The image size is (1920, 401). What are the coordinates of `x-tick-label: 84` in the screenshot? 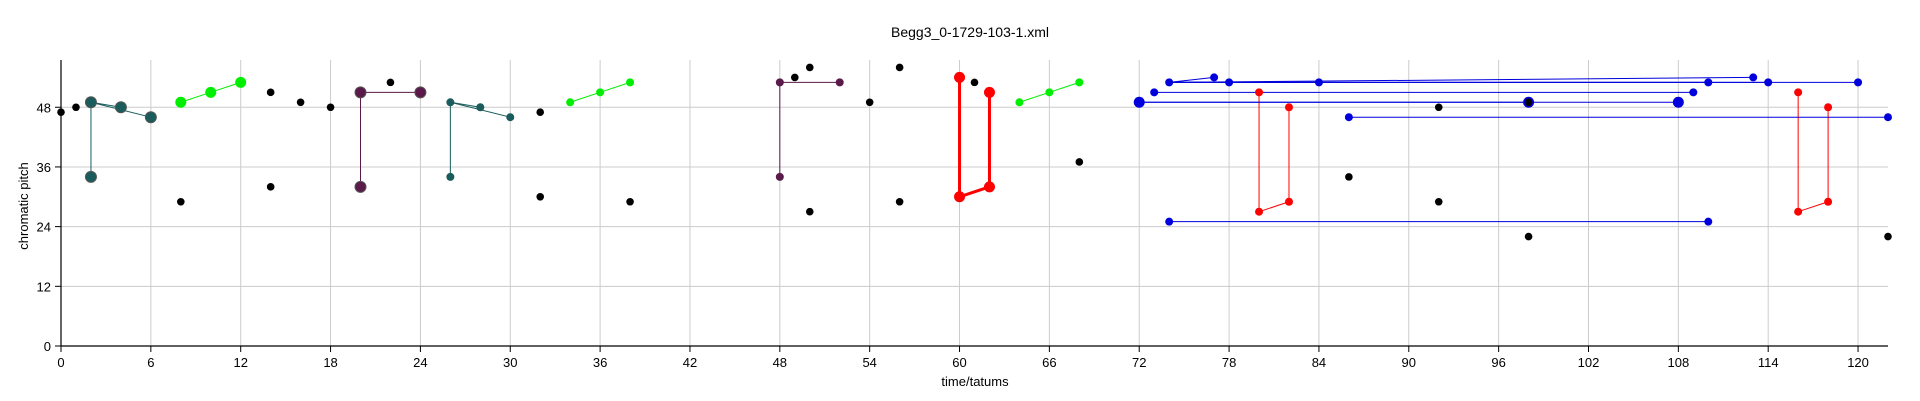 It's located at (1319, 362).